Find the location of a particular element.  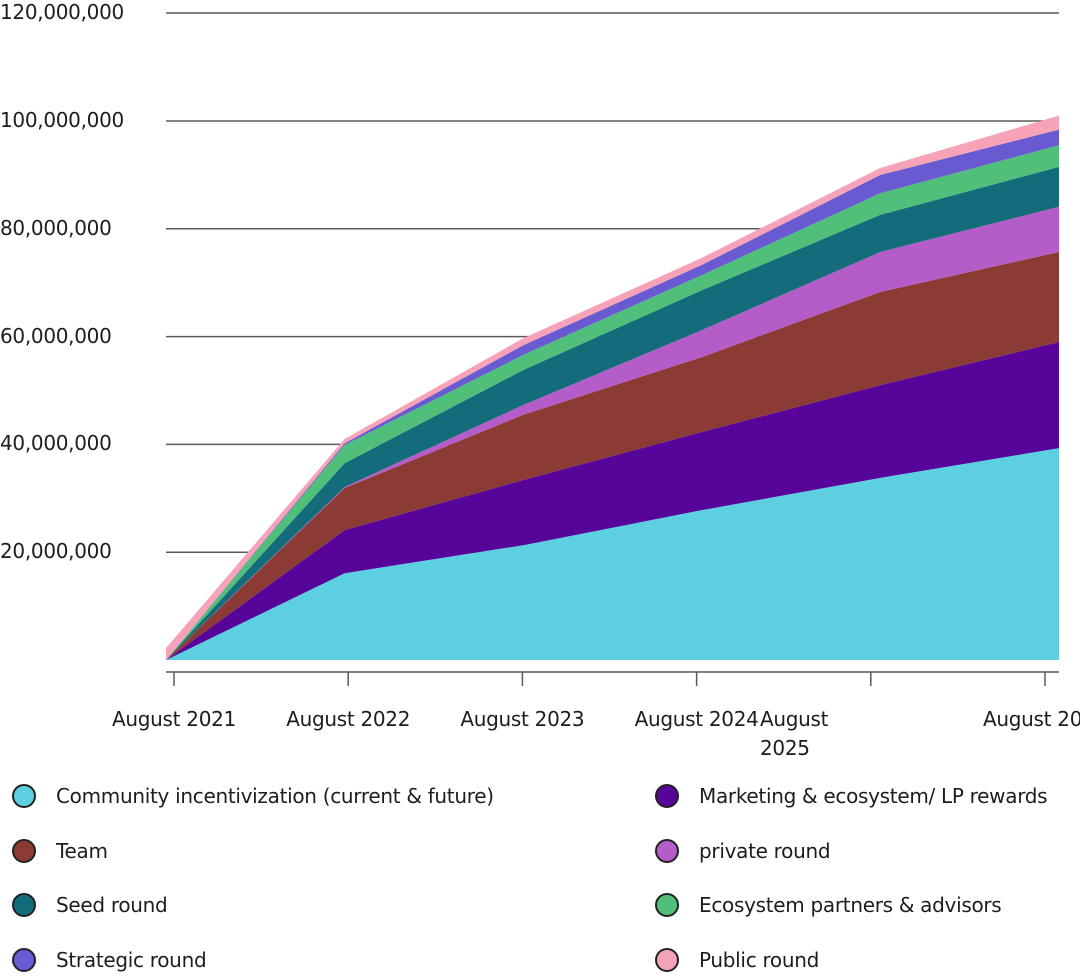

legend-item: Team is located at coordinates (60, 850).